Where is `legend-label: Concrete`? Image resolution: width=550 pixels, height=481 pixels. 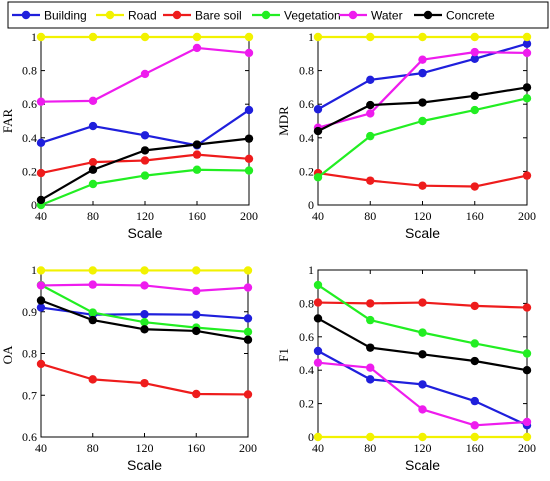 legend-label: Concrete is located at coordinates (470, 16).